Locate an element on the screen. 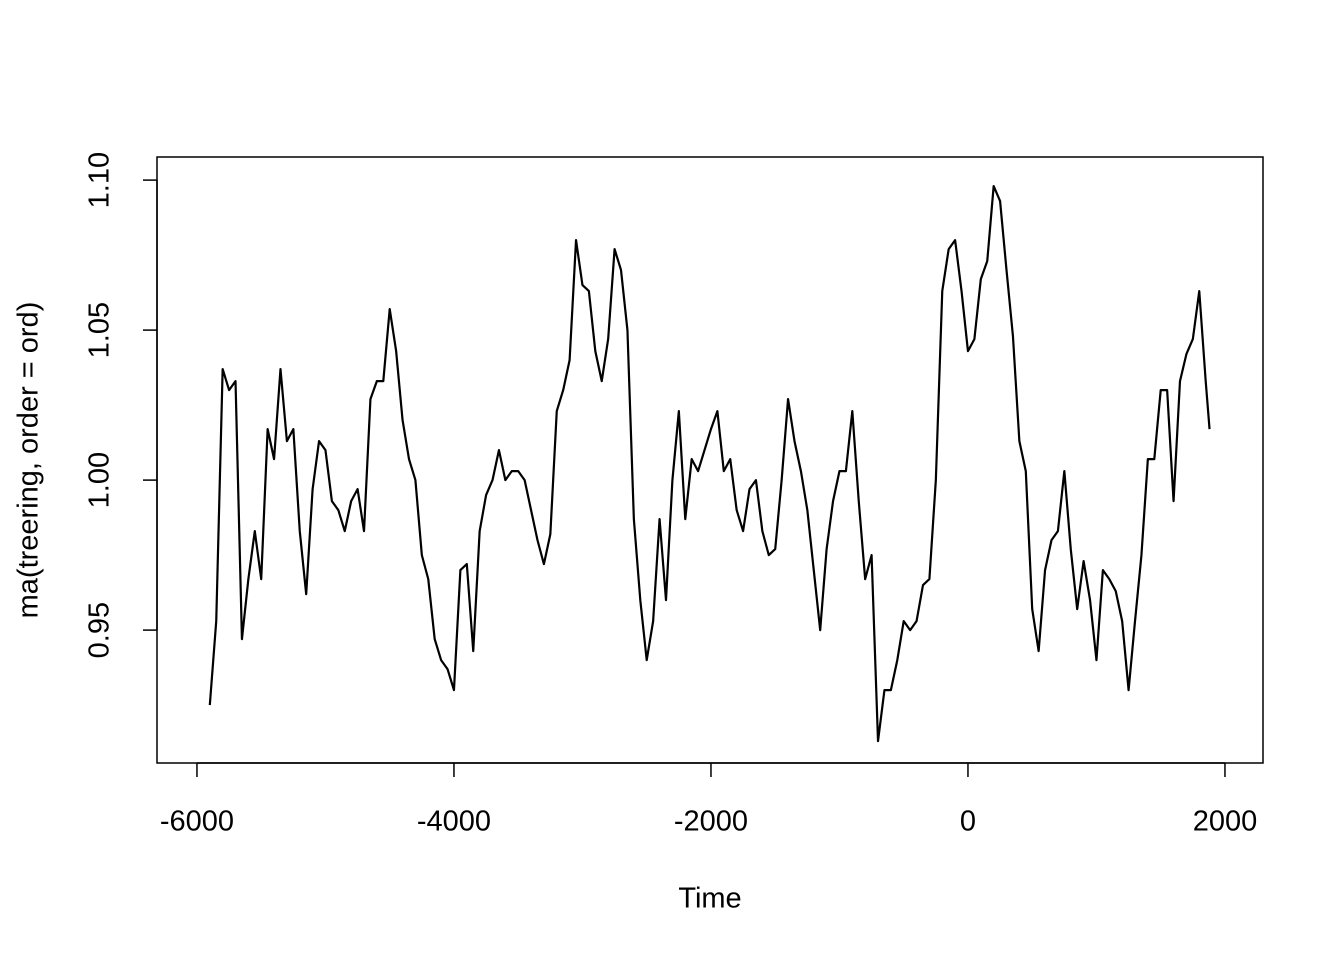 The width and height of the screenshot is (1344, 965). y-tick-label: 0.95 is located at coordinates (100, 630).